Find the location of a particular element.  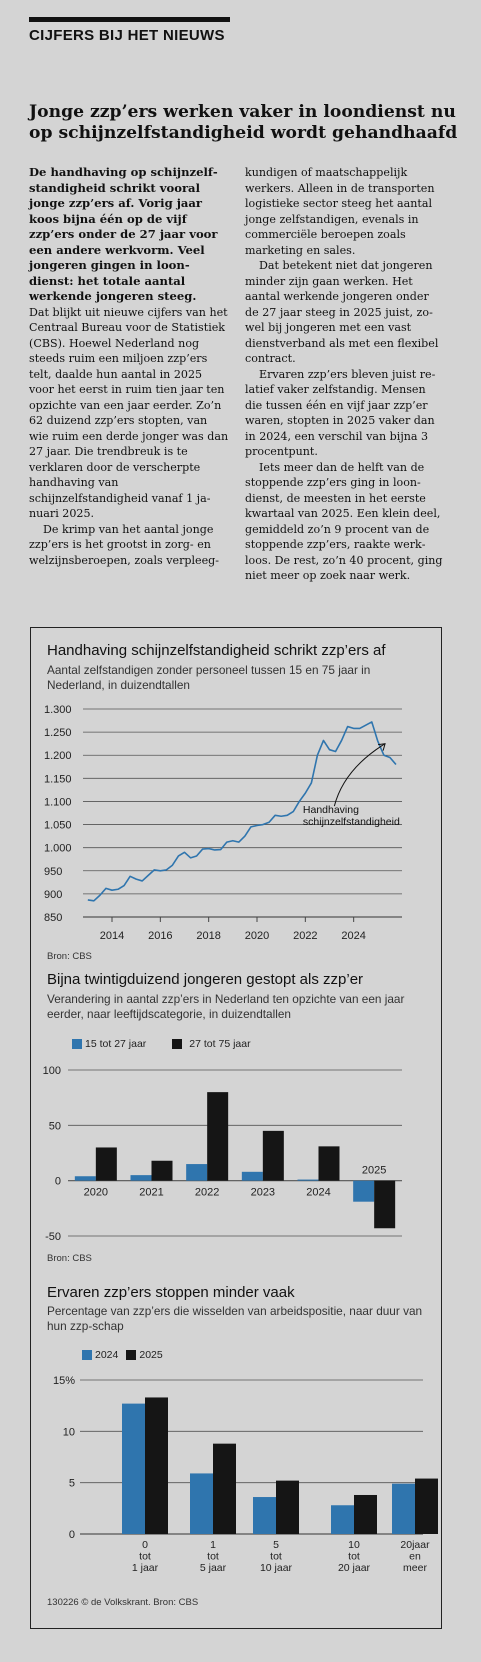

chart3-legend: 2024 2025 is located at coordinates (122, 1355).